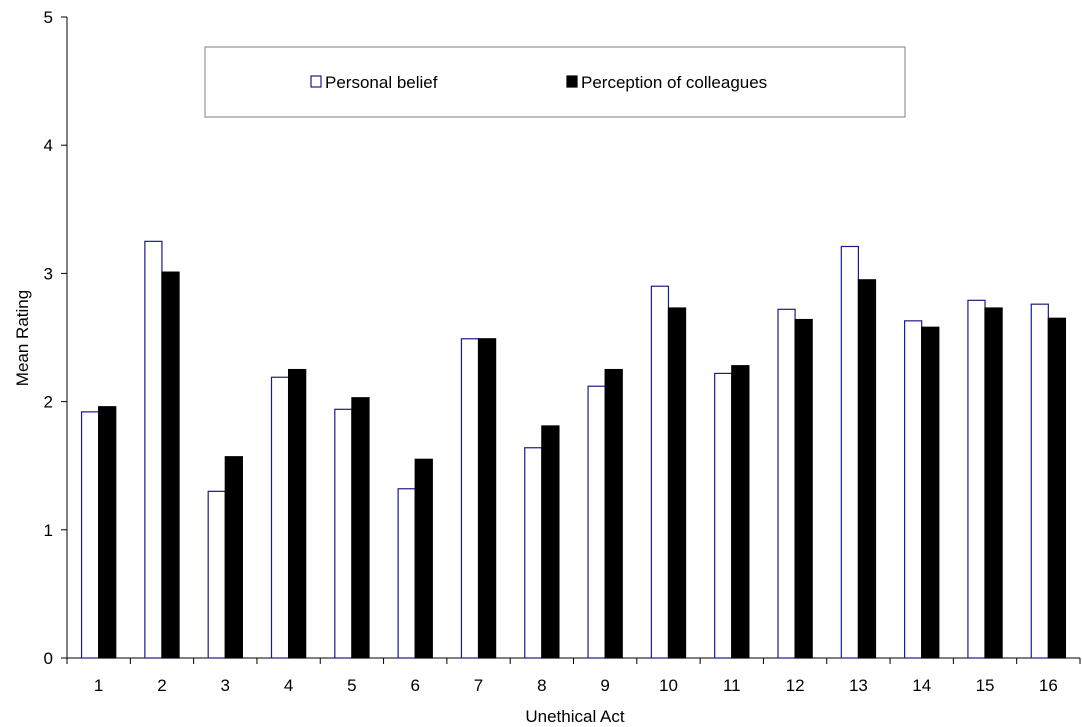  I want to click on x-tick-label-6: 6, so click(414, 685).